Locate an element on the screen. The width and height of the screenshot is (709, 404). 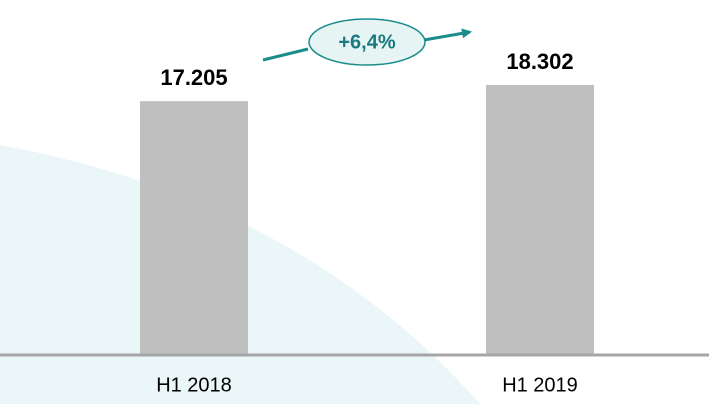
arrow-right is located at coordinates (447, 35).